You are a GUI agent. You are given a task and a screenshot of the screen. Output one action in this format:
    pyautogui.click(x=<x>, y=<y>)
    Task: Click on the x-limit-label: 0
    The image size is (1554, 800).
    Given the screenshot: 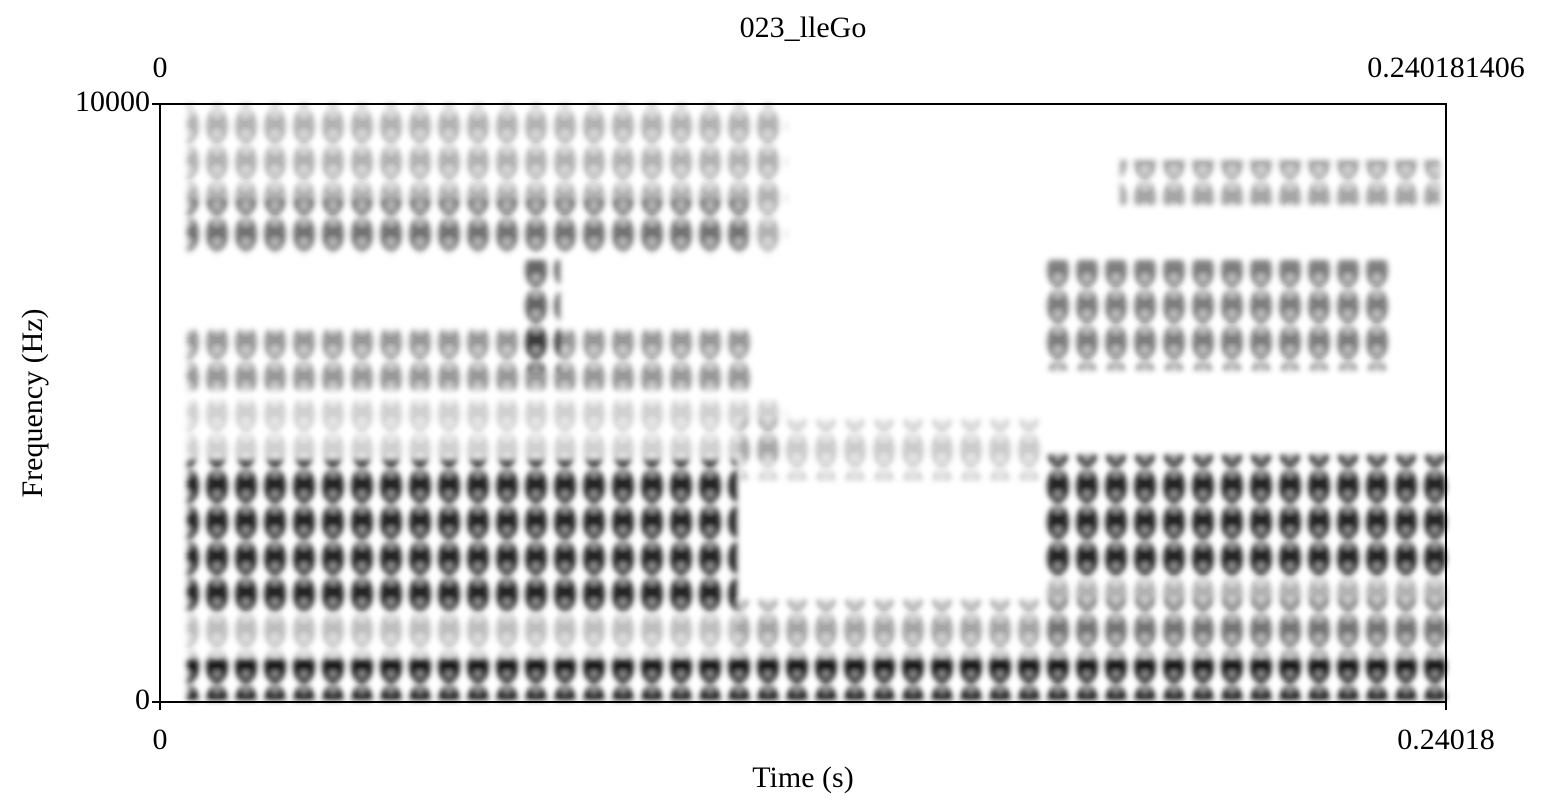 What is the action you would take?
    pyautogui.click(x=160, y=67)
    